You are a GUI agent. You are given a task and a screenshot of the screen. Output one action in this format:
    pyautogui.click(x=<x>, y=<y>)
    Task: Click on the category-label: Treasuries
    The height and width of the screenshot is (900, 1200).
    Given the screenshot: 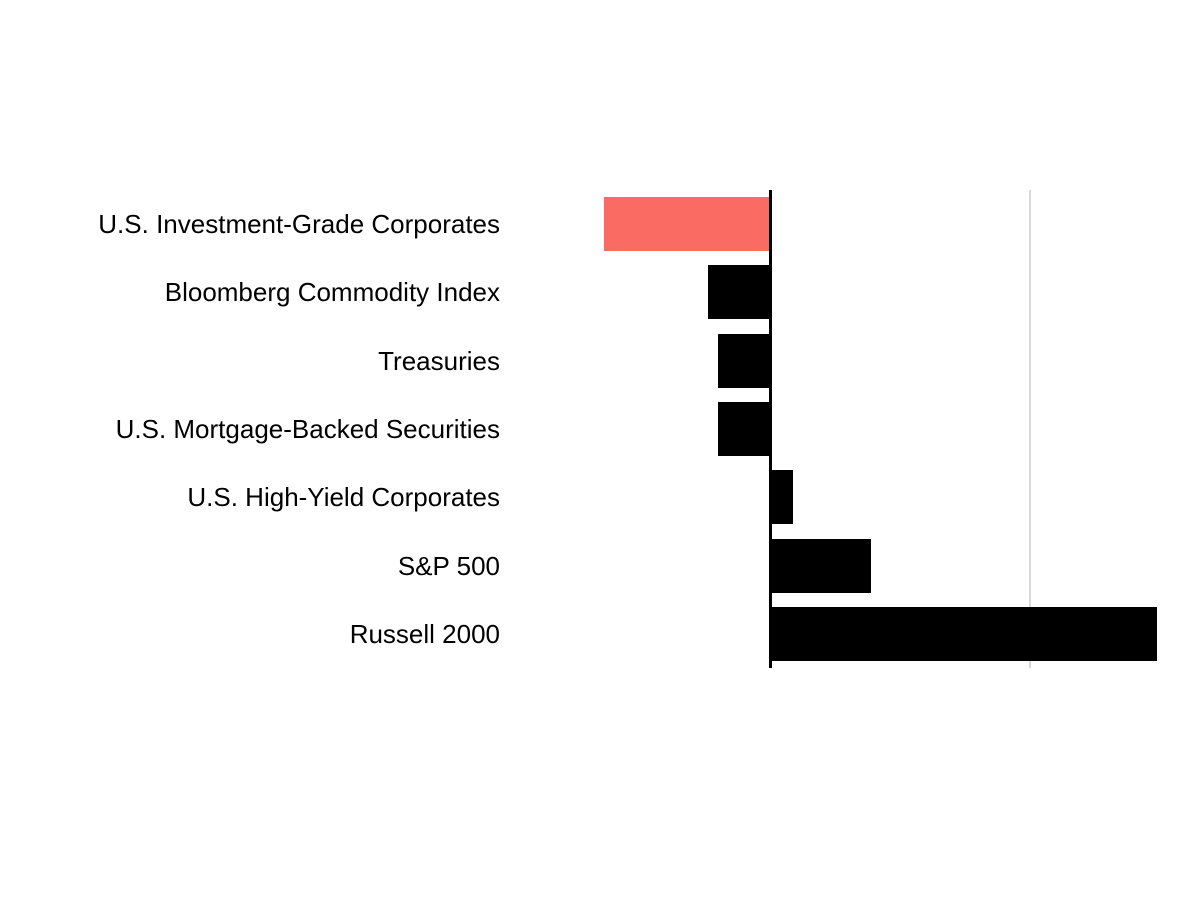 What is the action you would take?
    pyautogui.click(x=439, y=360)
    